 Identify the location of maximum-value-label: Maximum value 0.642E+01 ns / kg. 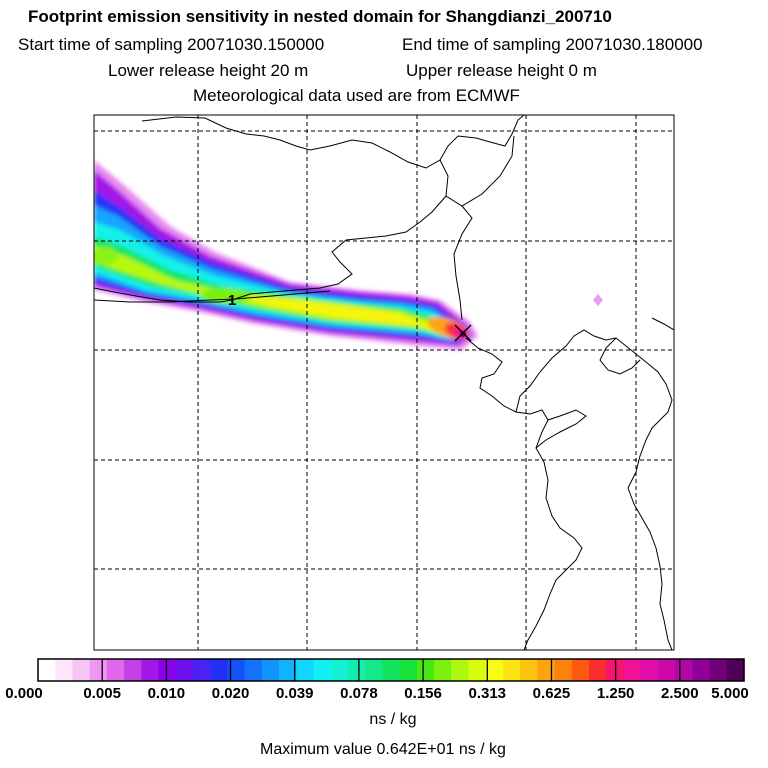
(383, 749).